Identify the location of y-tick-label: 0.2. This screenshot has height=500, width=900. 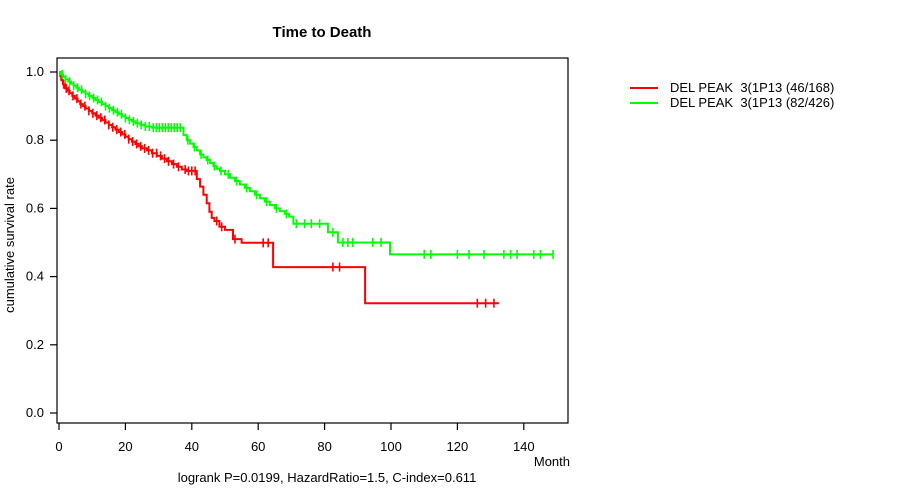
(35, 344).